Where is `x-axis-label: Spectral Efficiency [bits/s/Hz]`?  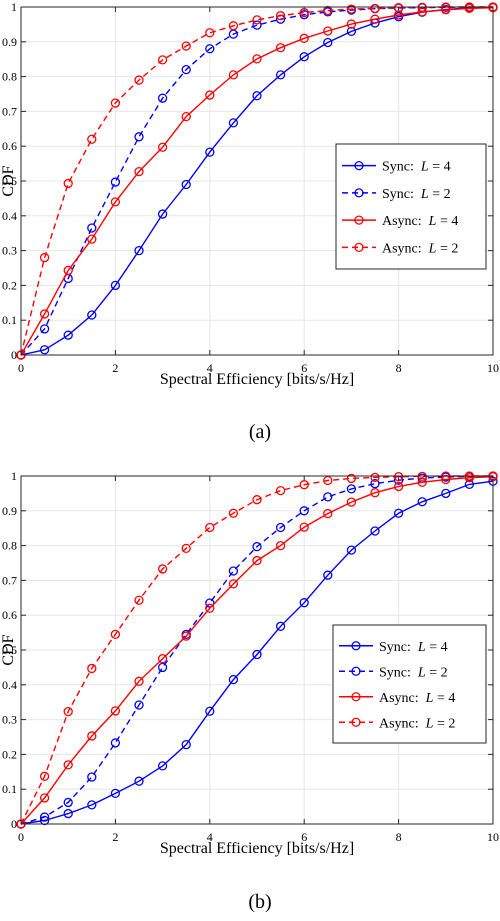 x-axis-label: Spectral Efficiency [bits/s/Hz] is located at coordinates (257, 848).